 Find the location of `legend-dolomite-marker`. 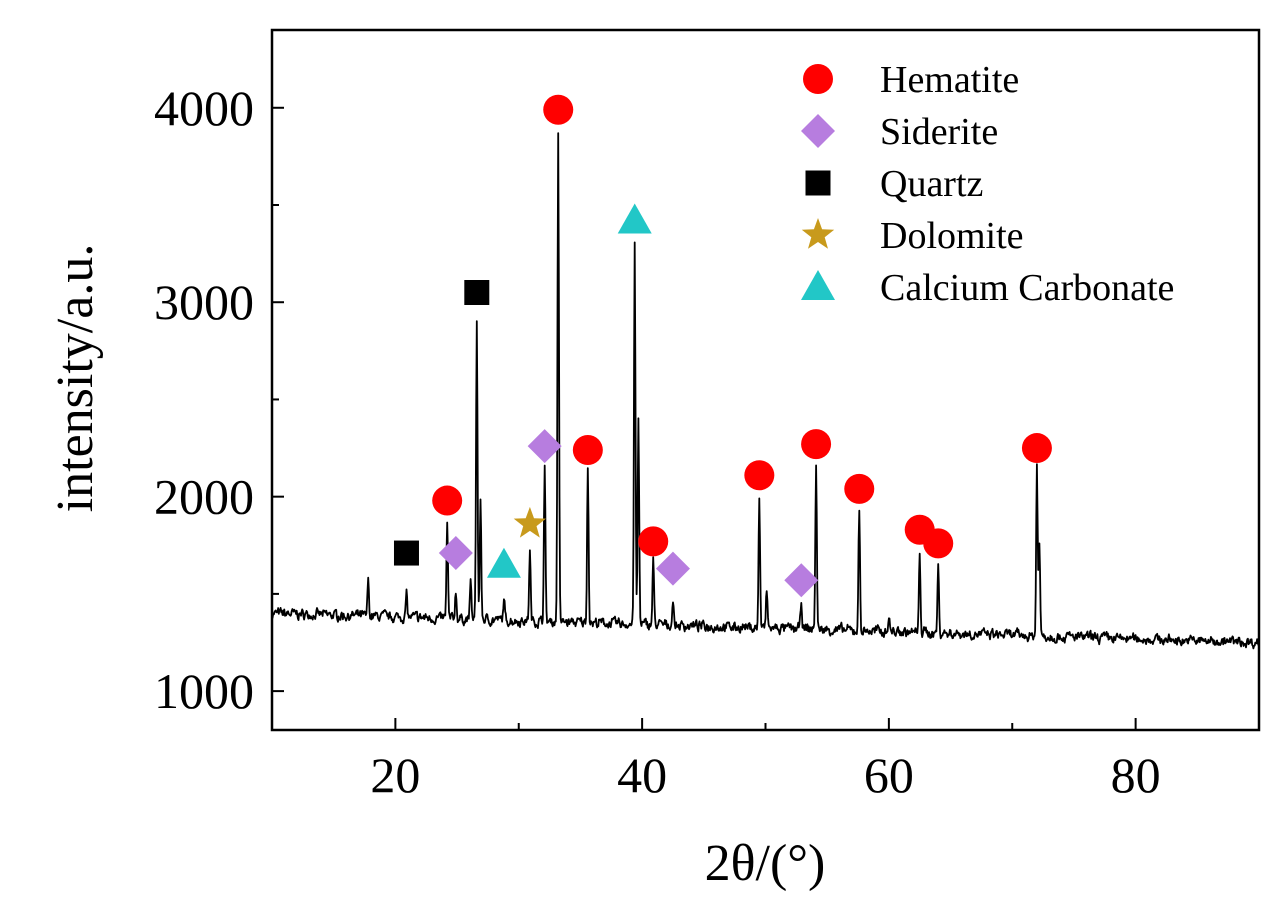

legend-dolomite-marker is located at coordinates (818, 233).